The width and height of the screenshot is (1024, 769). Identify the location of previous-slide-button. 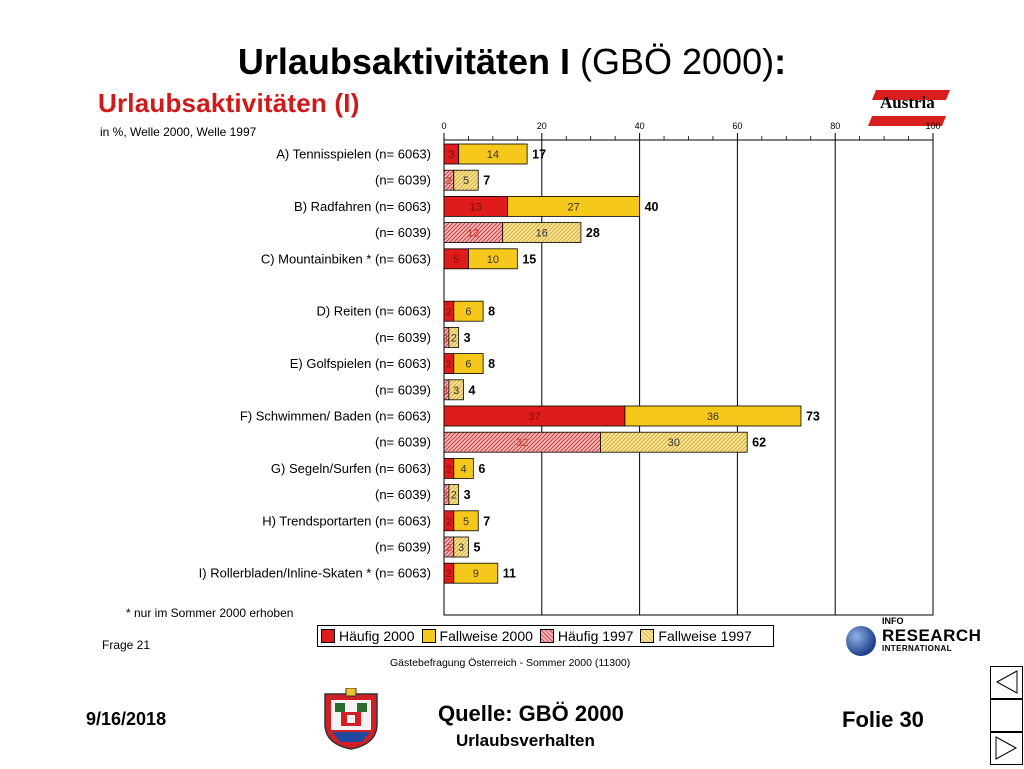
(1006, 682).